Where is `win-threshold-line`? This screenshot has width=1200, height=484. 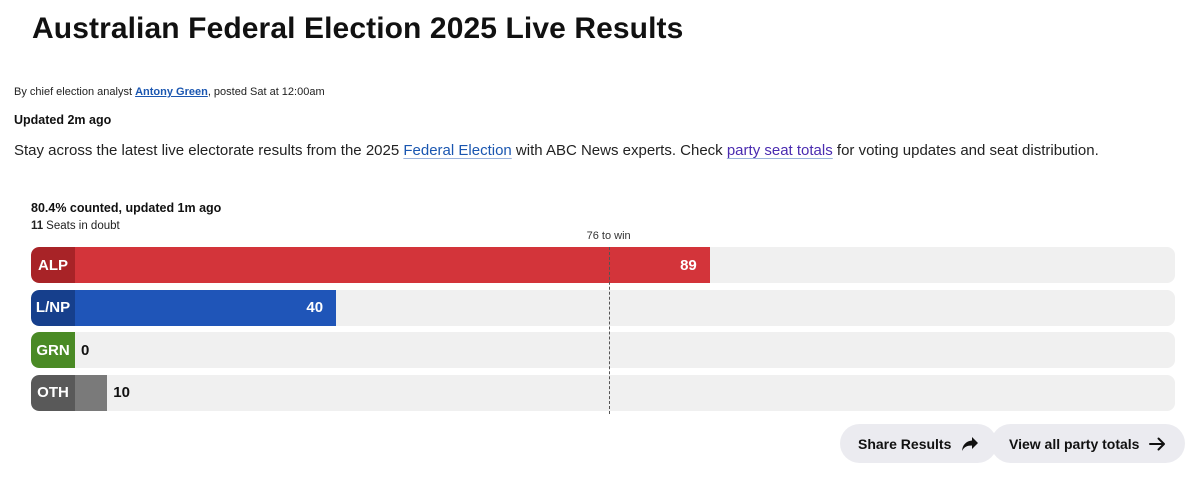 win-threshold-line is located at coordinates (609, 330).